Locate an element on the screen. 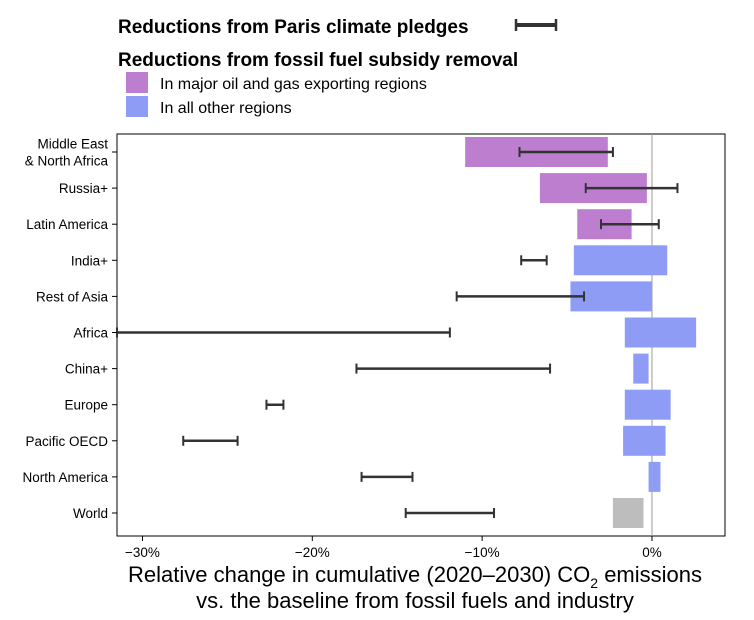 The image size is (754, 620). category-label: Middle East & North Africa is located at coordinates (67, 153).